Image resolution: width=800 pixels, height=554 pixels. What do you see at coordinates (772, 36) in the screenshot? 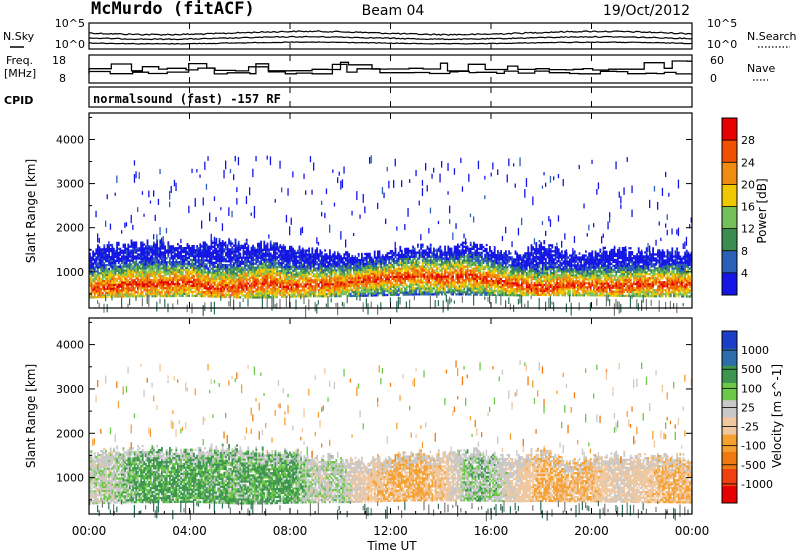
I see `nsearch-label: N.Search` at bounding box center [772, 36].